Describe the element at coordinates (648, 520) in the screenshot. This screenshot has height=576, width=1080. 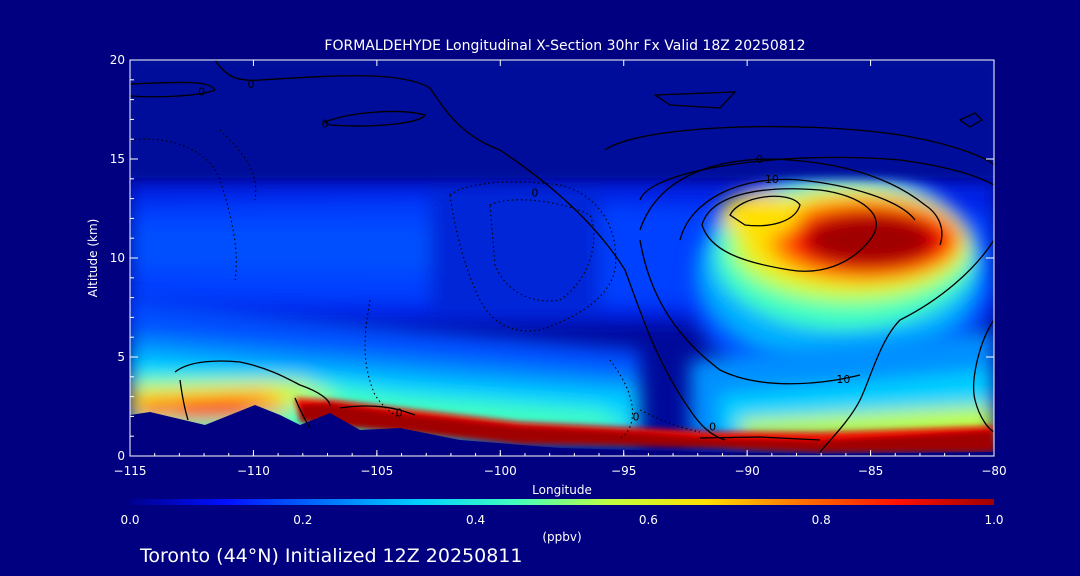
I see `colorbar-tick-label: 0.6` at that location.